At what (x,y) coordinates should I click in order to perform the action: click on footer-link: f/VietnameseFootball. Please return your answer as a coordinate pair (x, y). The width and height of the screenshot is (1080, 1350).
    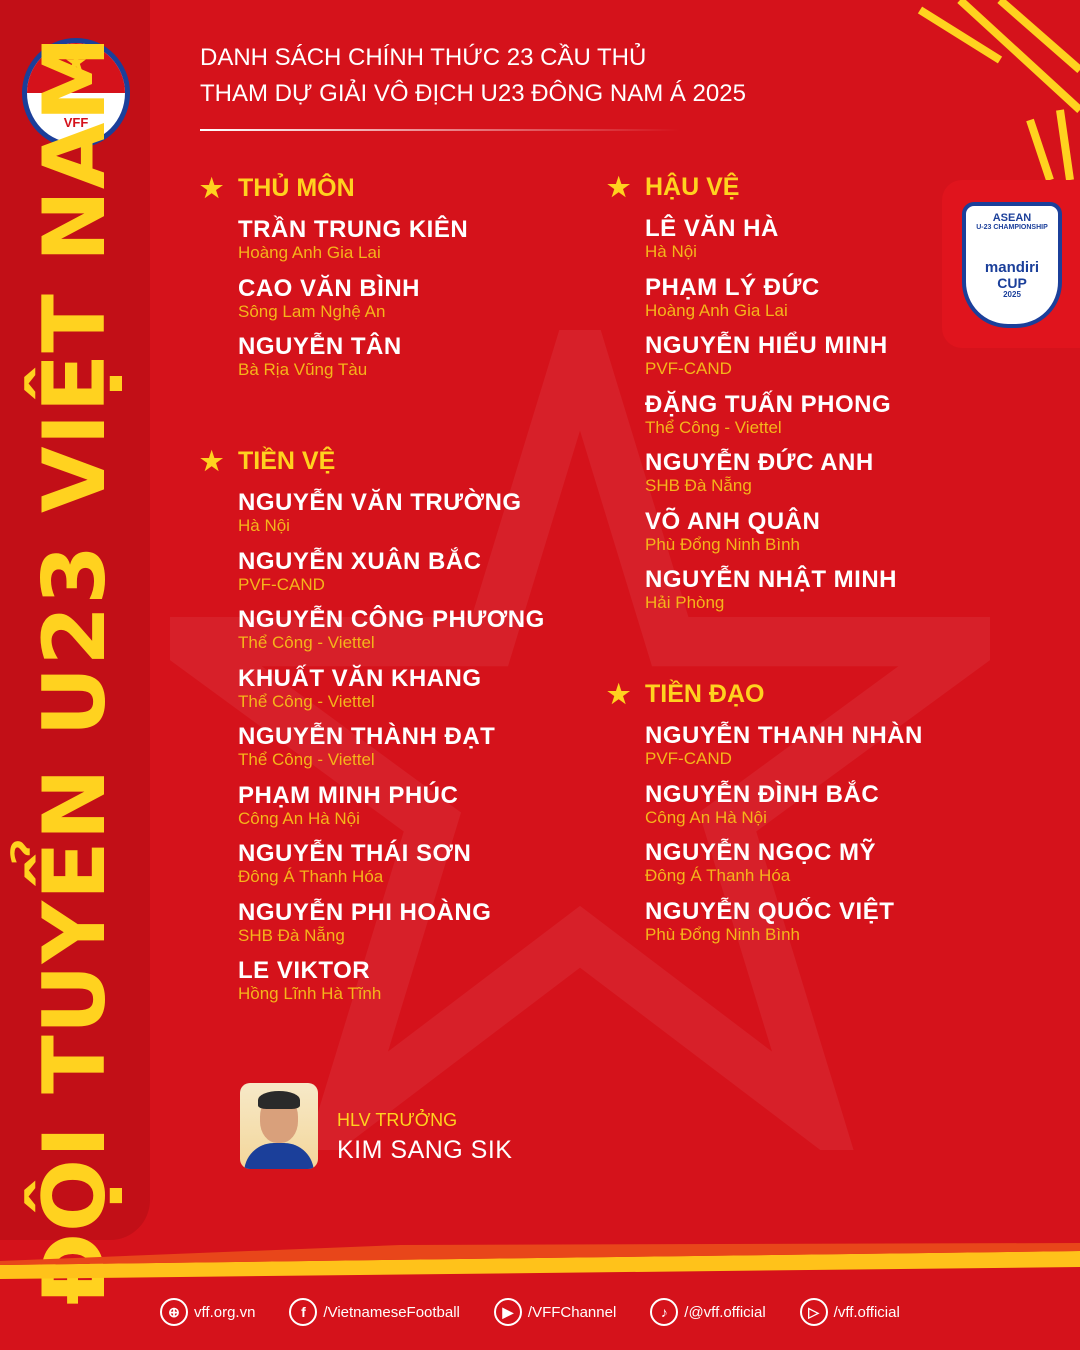
    Looking at the image, I should click on (374, 1312).